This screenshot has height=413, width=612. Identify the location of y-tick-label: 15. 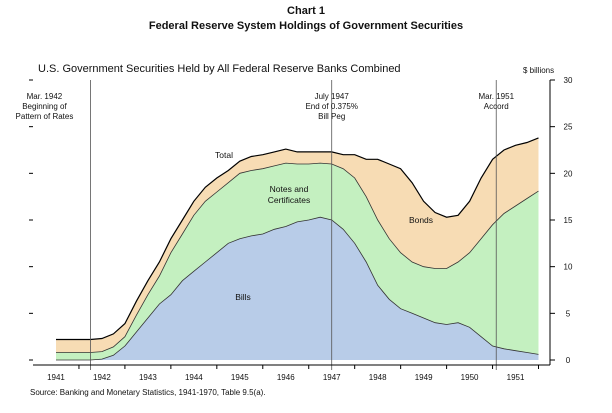
(568, 220).